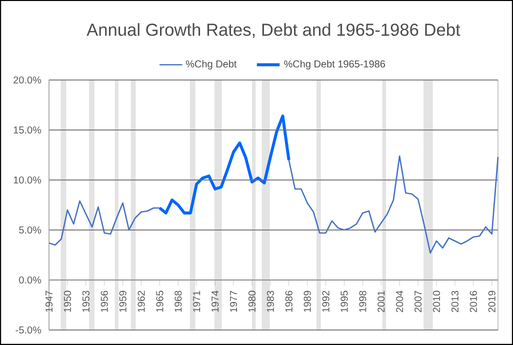 The height and width of the screenshot is (345, 513). Describe the element at coordinates (122, 301) in the screenshot. I see `x-tick-label: 1959` at that location.